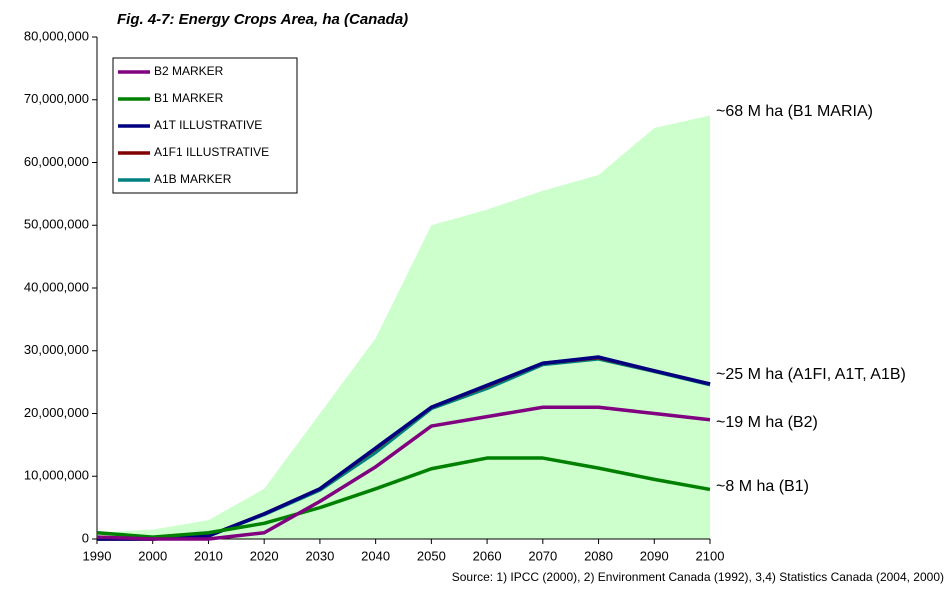  Describe the element at coordinates (193, 179) in the screenshot. I see `legend-label: A1B MARKER` at that location.